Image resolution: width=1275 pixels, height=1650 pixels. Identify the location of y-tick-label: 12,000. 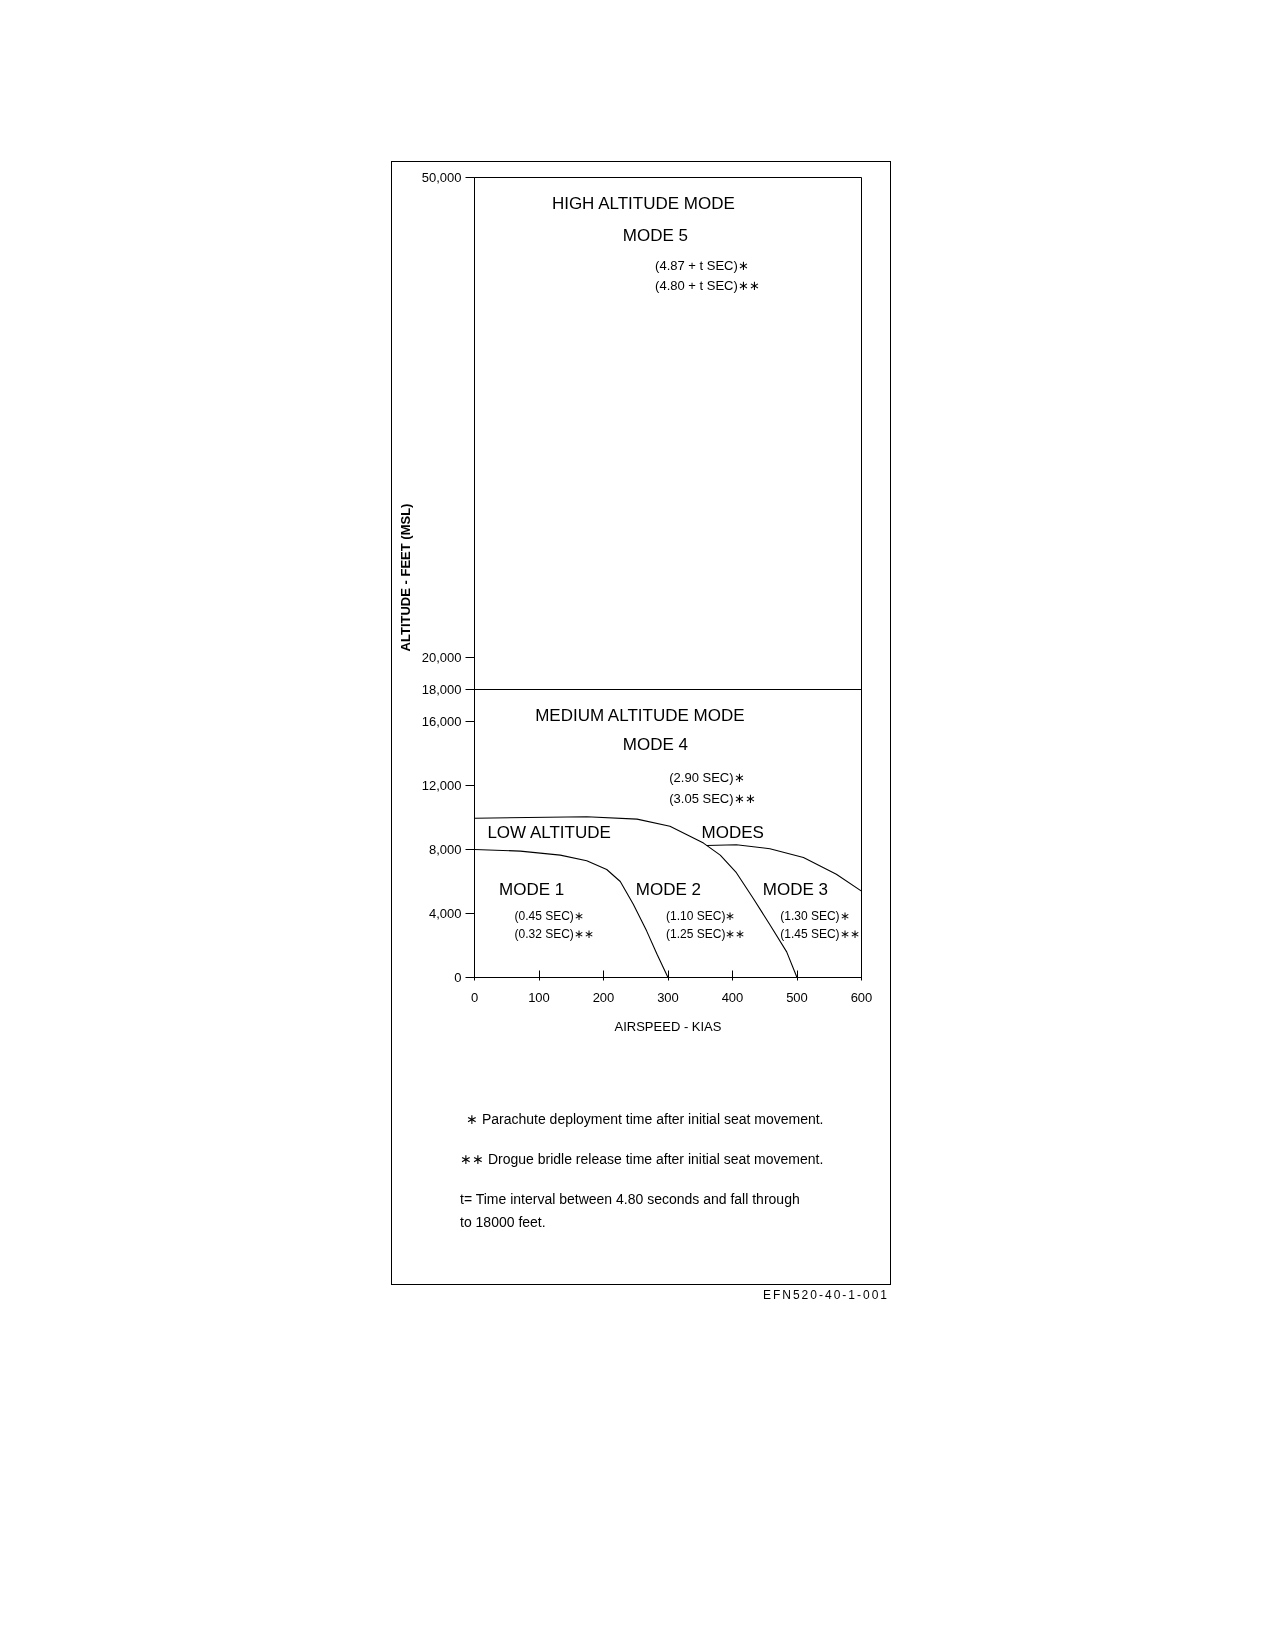
(441, 785).